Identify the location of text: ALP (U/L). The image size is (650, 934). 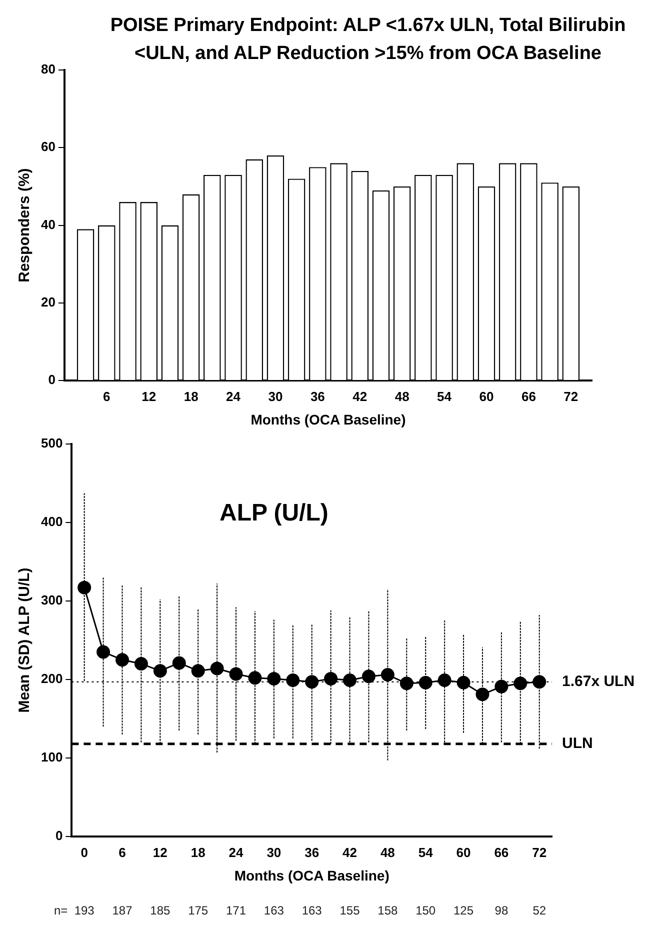
(273, 512).